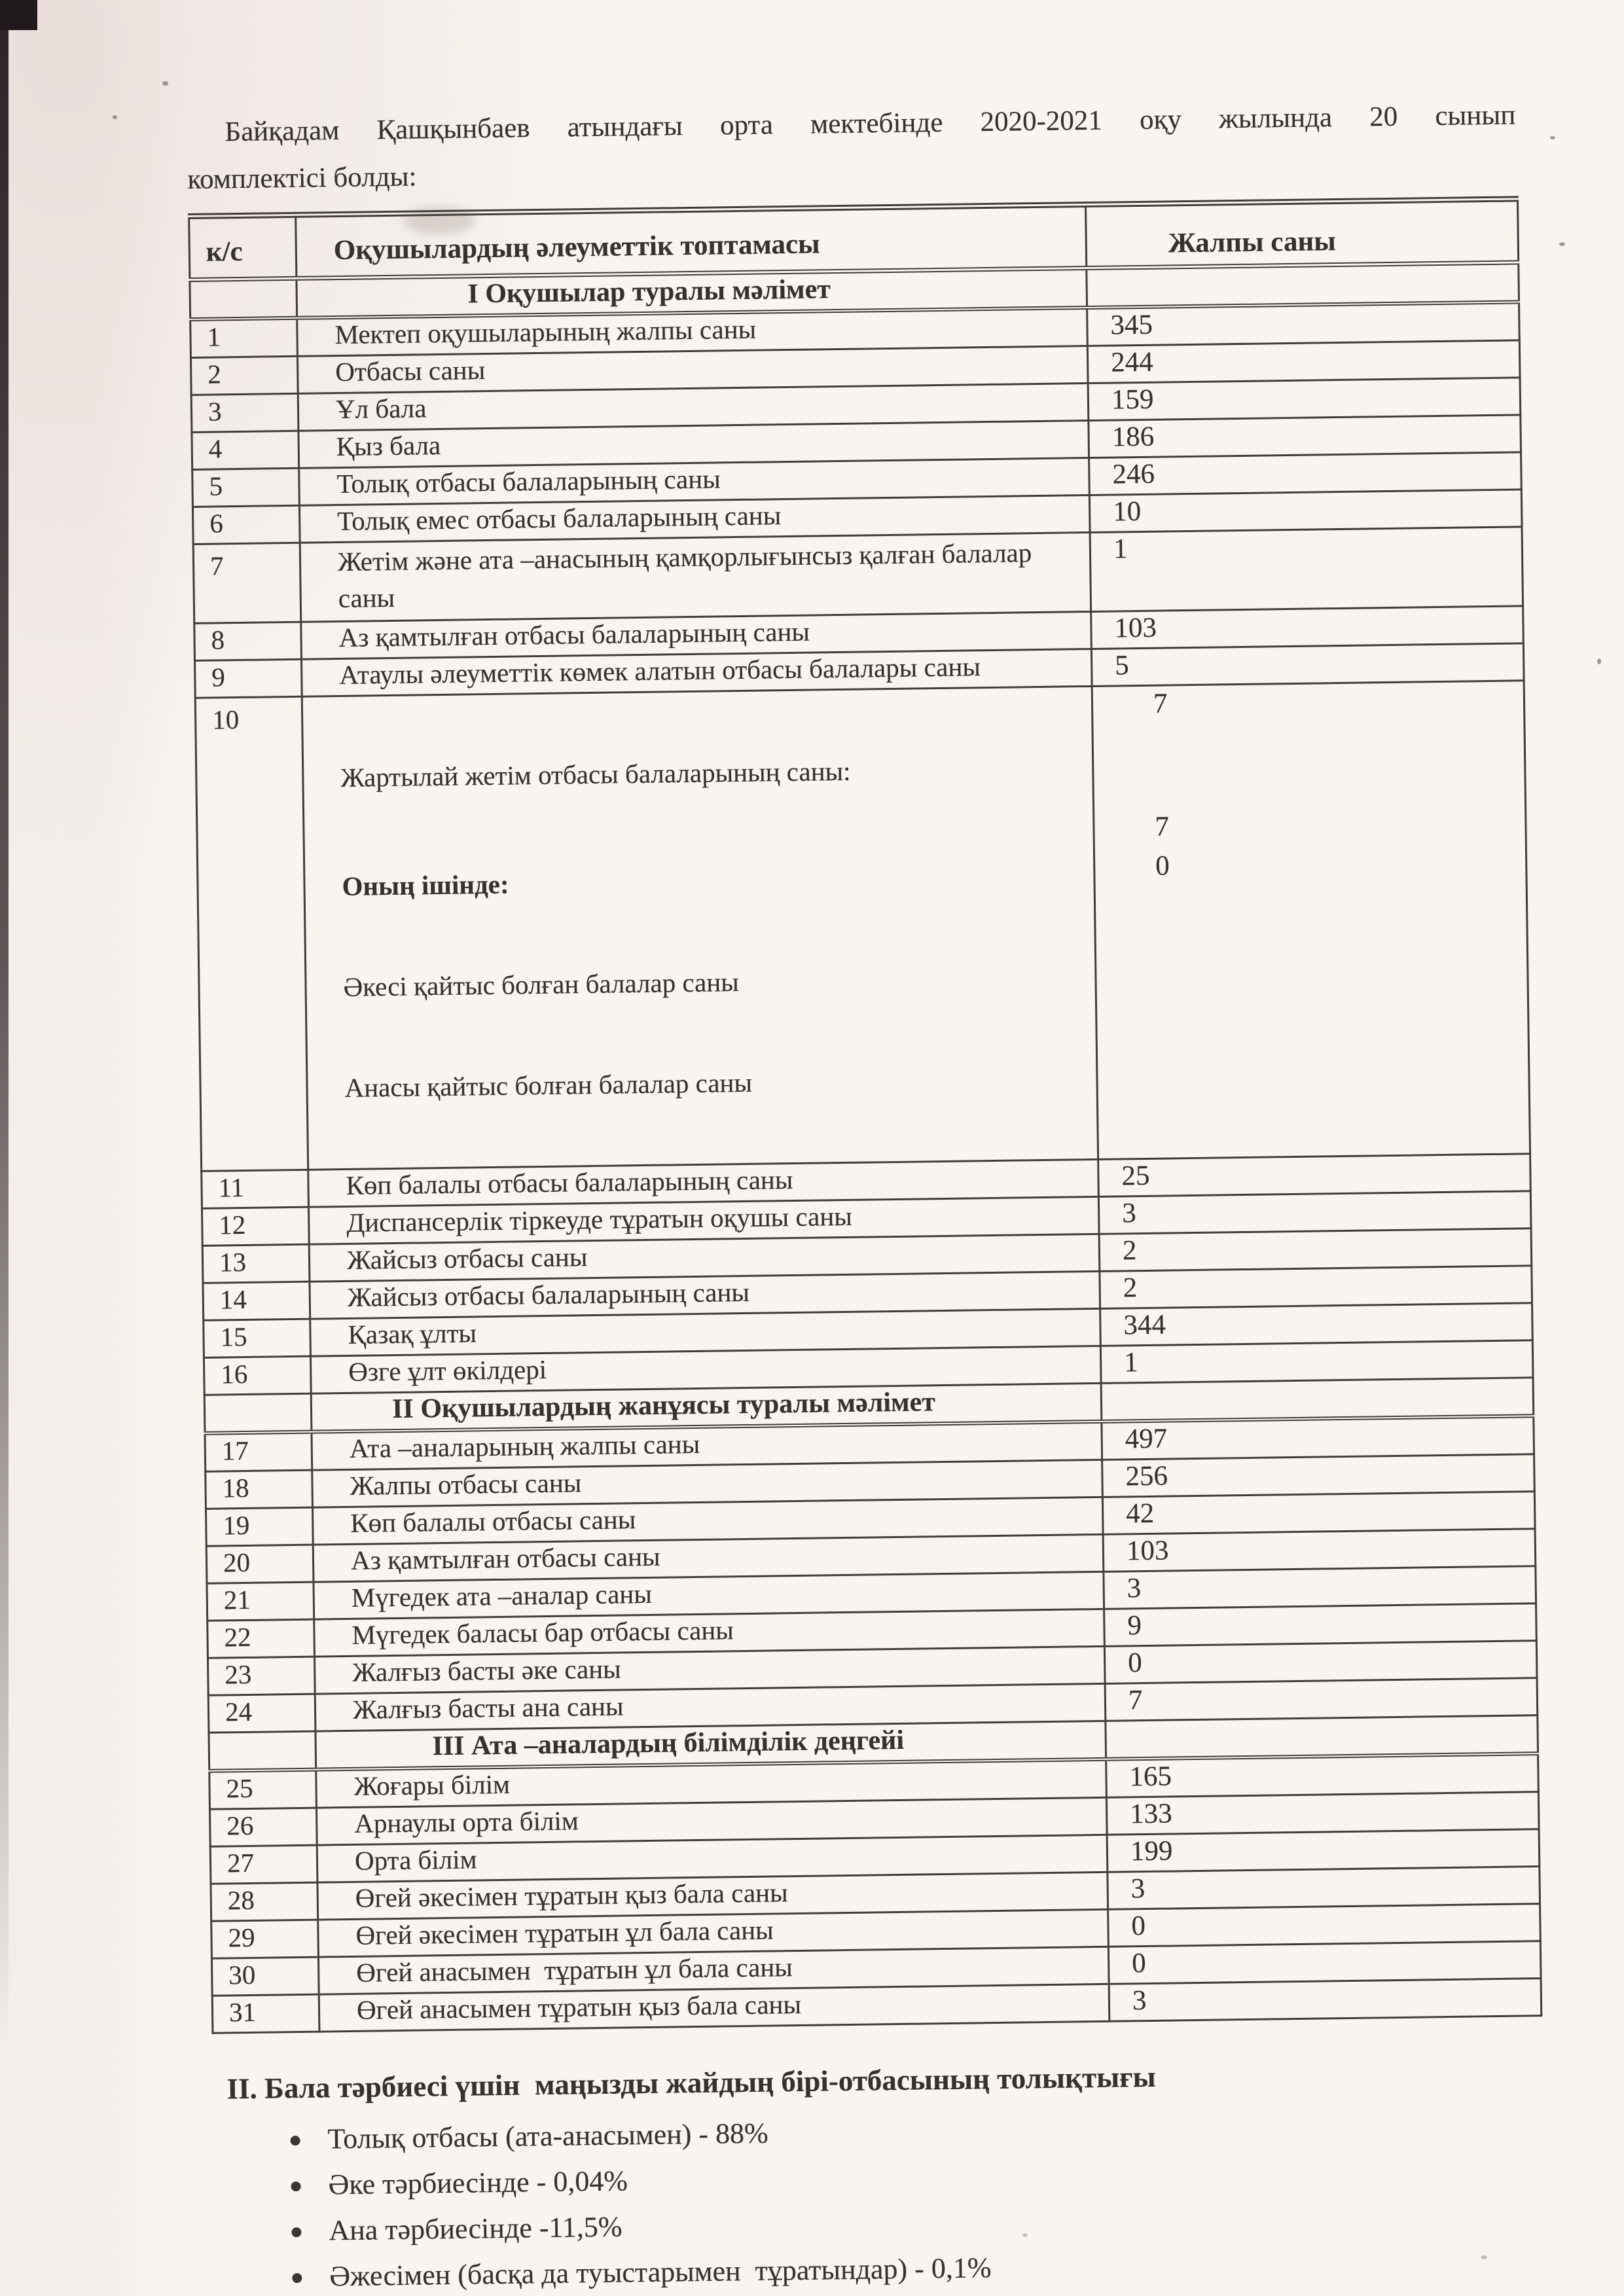  I want to click on row10-sub-label: Анасы қайтыс болған балалар саны, so click(548, 1085).